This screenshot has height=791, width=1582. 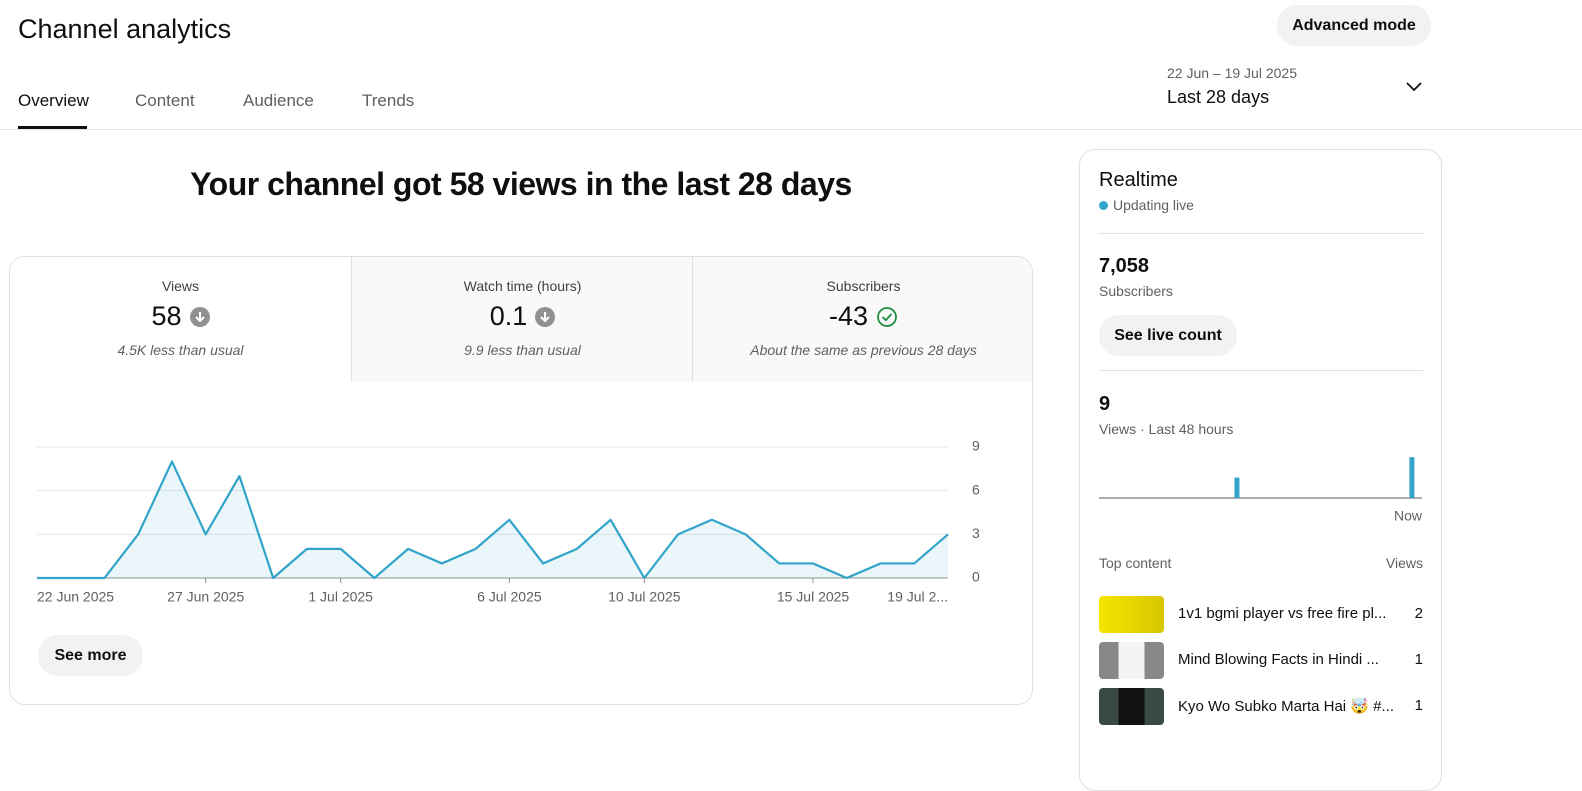 What do you see at coordinates (1105, 404) in the screenshot?
I see `views-count: 9` at bounding box center [1105, 404].